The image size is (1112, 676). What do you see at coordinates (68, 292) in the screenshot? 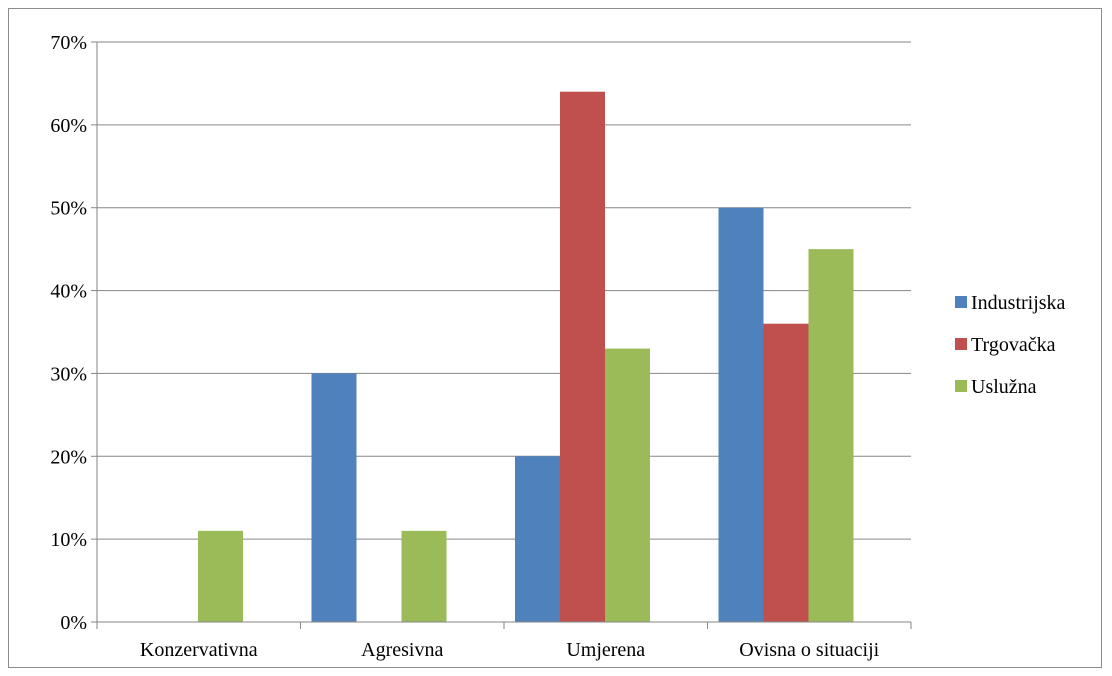
I see `y-tick-label: 40%` at bounding box center [68, 292].